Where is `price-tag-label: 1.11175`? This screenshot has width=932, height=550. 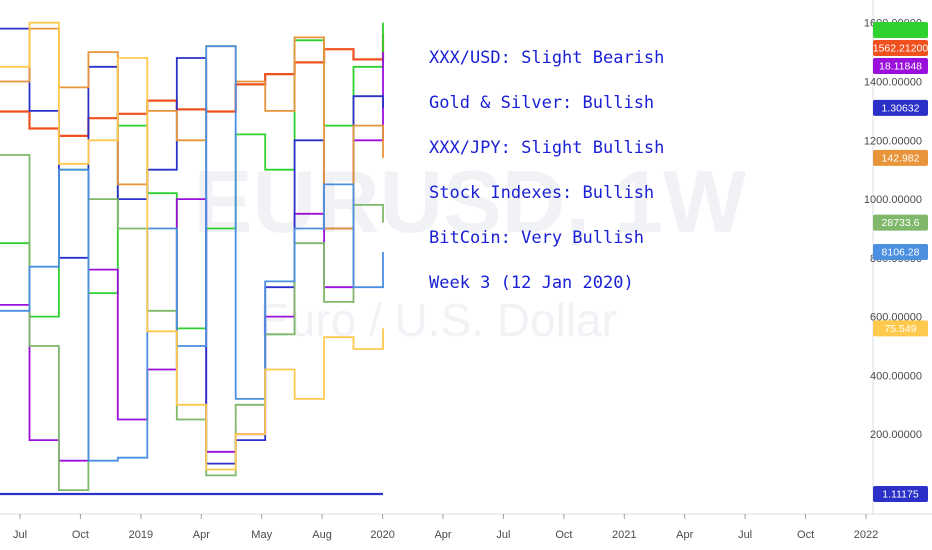
price-tag-label: 1.11175 is located at coordinates (900, 495).